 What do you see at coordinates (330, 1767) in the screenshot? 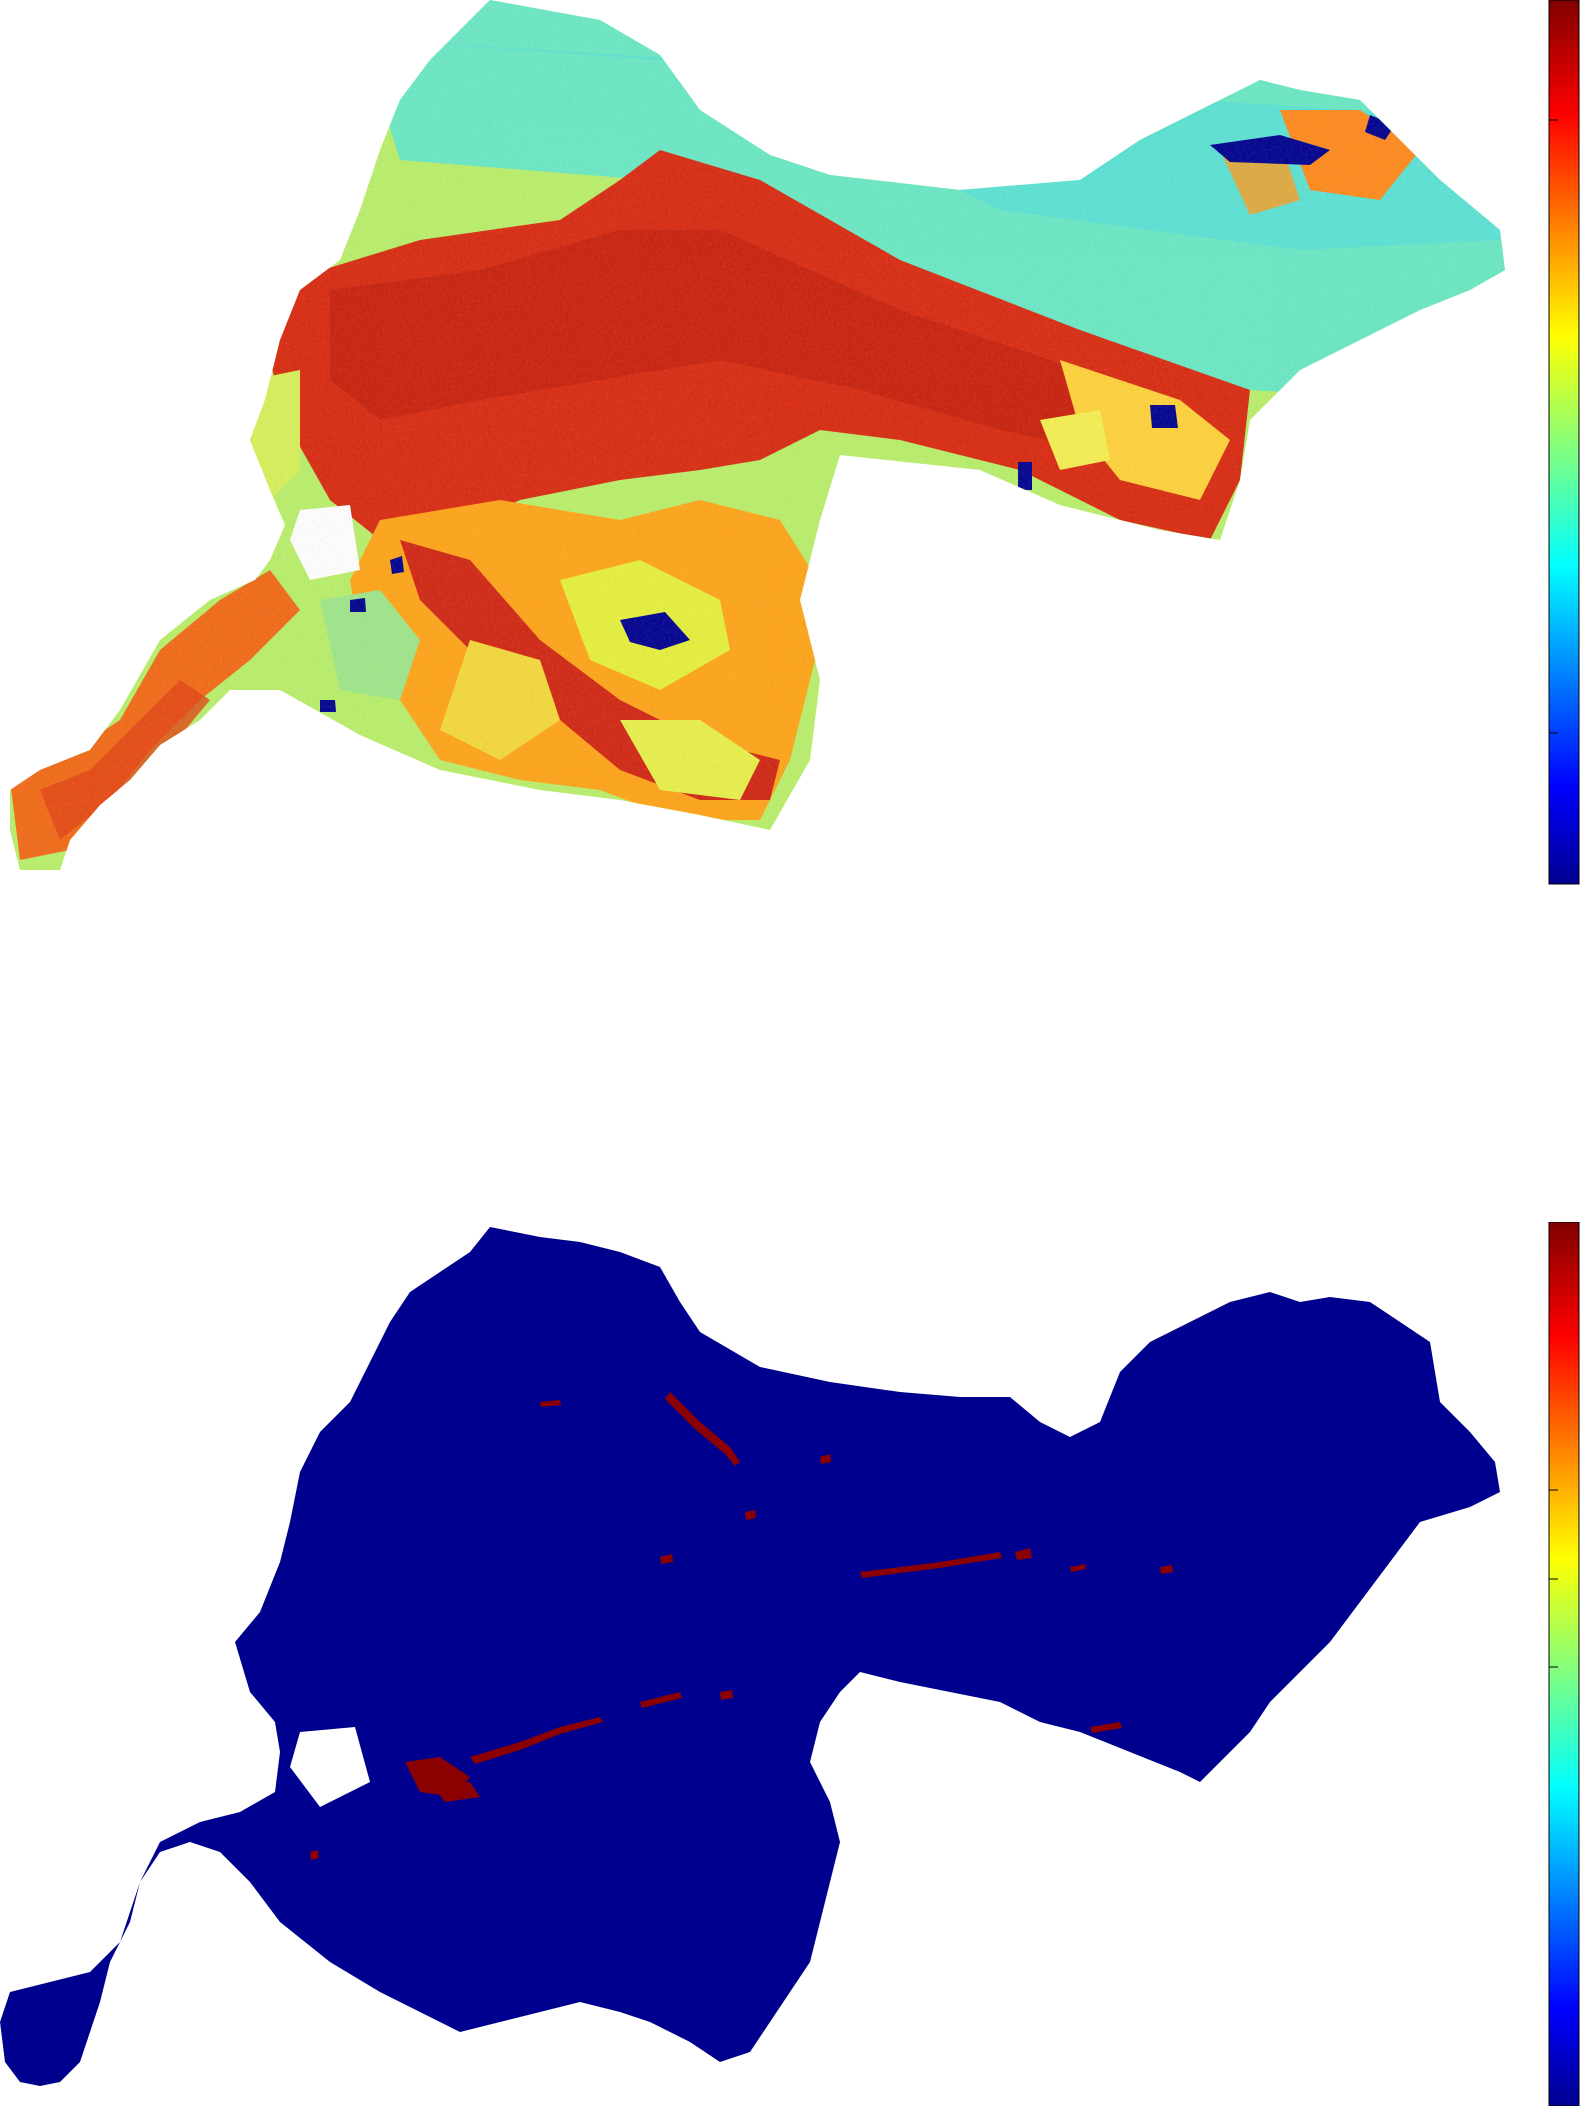
I see `map-bottom-gap` at bounding box center [330, 1767].